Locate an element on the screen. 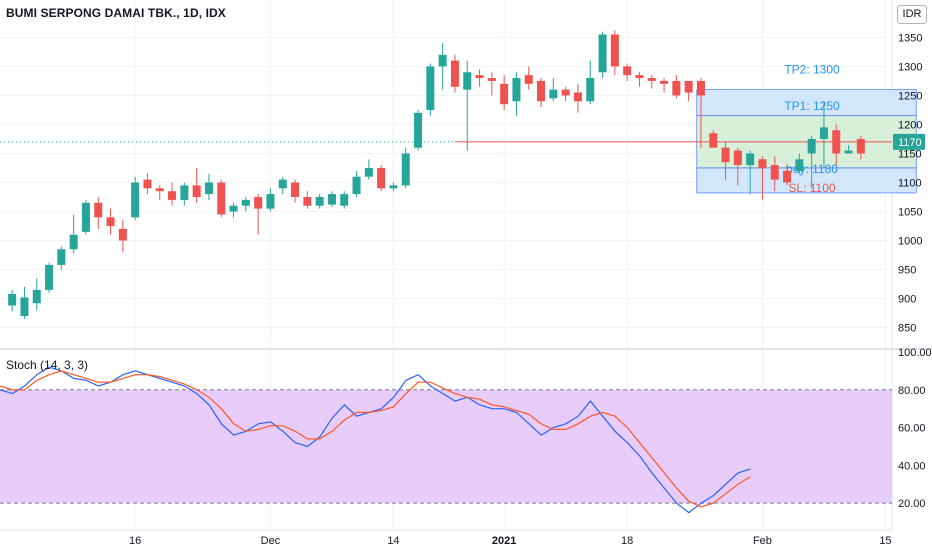 The width and height of the screenshot is (932, 555). stoch-tick-label: 60.00 is located at coordinates (912, 429).